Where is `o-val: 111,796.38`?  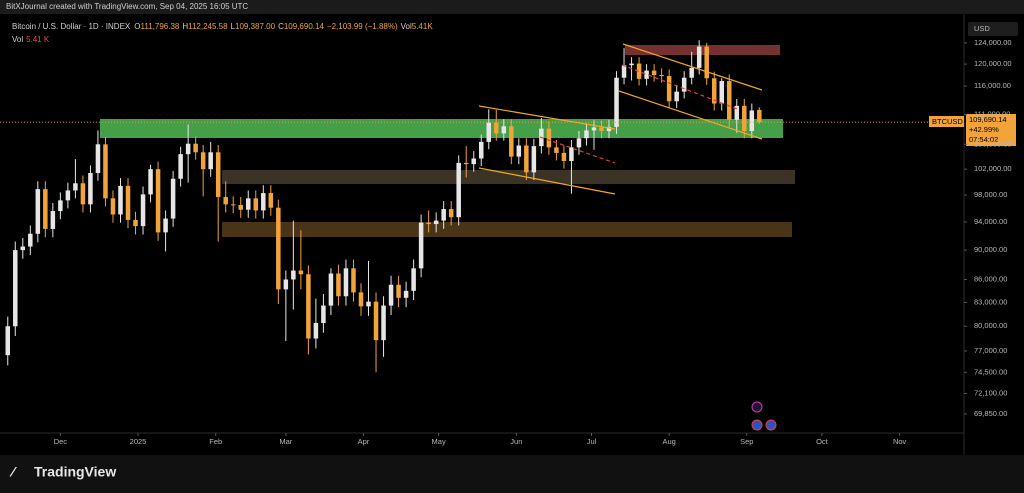
o-val: 111,796.38 is located at coordinates (159, 26).